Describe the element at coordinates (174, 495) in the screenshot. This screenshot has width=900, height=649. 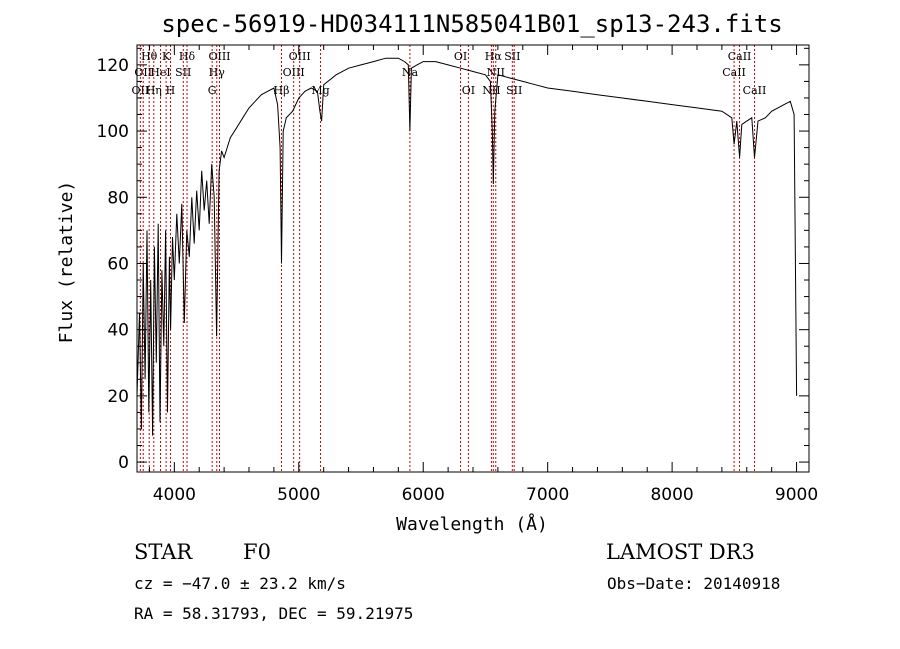
I see `x-tick-label: 4000` at that location.